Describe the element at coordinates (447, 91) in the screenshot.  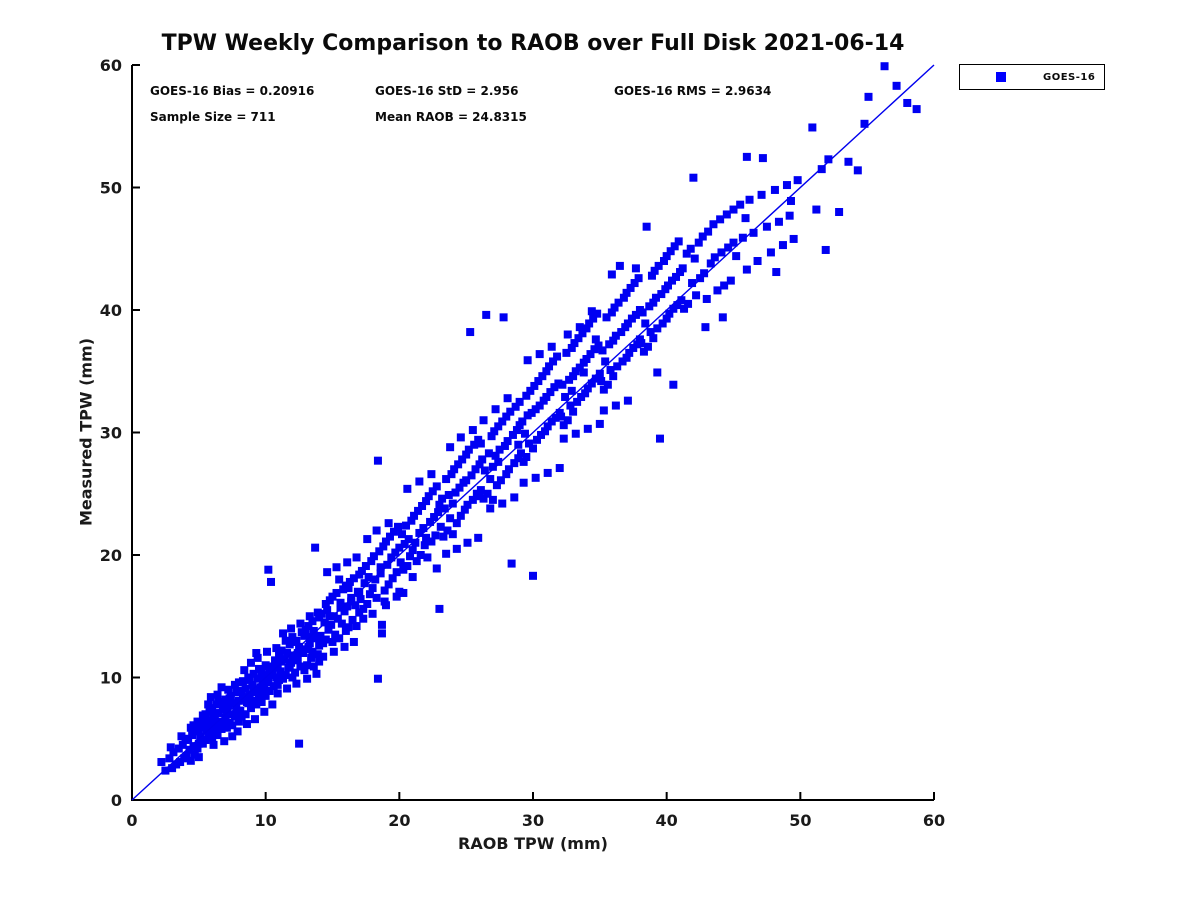
I see `stat-std: GOES-16 StD = 2.956` at that location.